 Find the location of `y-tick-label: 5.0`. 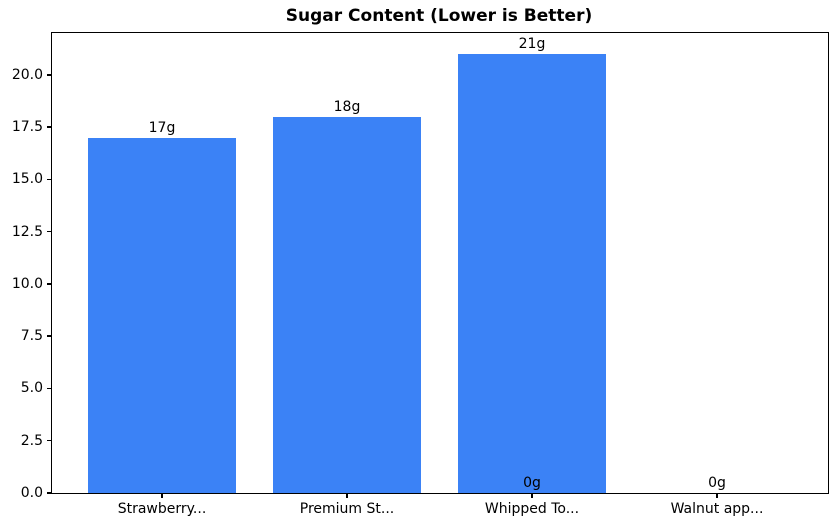

y-tick-label: 5.0 is located at coordinates (31, 388).